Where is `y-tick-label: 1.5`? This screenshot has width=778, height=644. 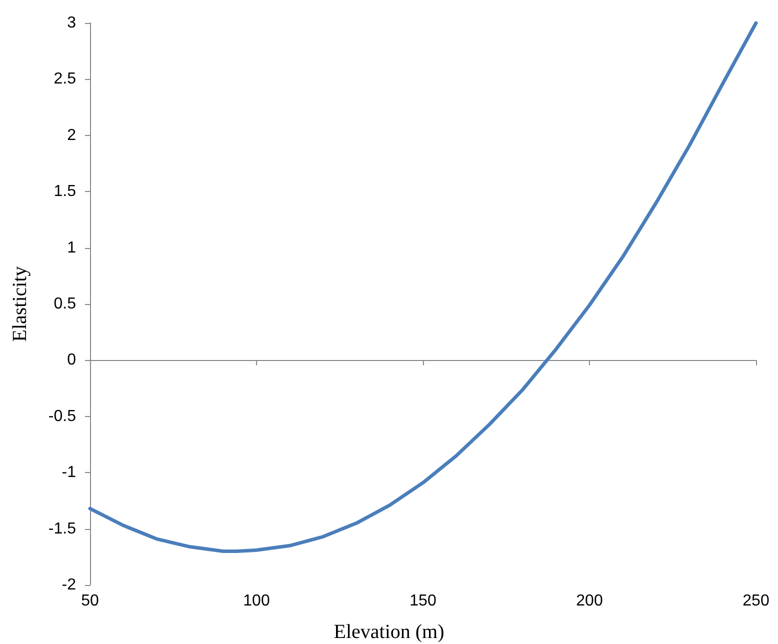 y-tick-label: 1.5 is located at coordinates (65, 191).